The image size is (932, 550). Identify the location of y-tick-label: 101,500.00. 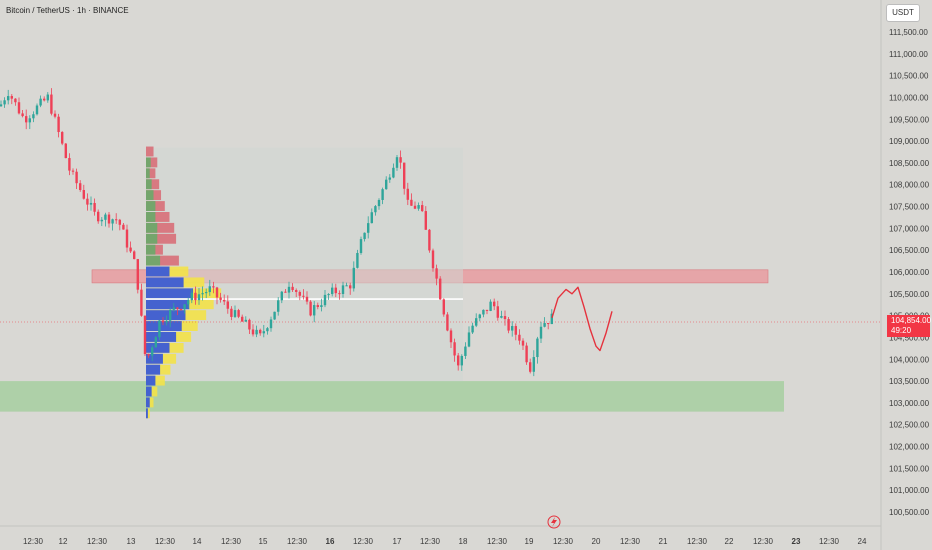
(909, 468).